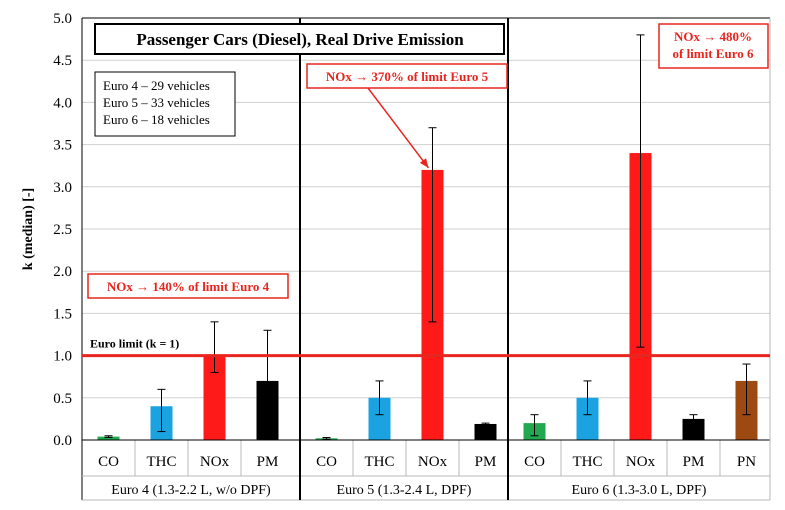 Image resolution: width=785 pixels, height=510 pixels. What do you see at coordinates (713, 53) in the screenshot?
I see `annotation-euro6-line: of limit Euro 6` at bounding box center [713, 53].